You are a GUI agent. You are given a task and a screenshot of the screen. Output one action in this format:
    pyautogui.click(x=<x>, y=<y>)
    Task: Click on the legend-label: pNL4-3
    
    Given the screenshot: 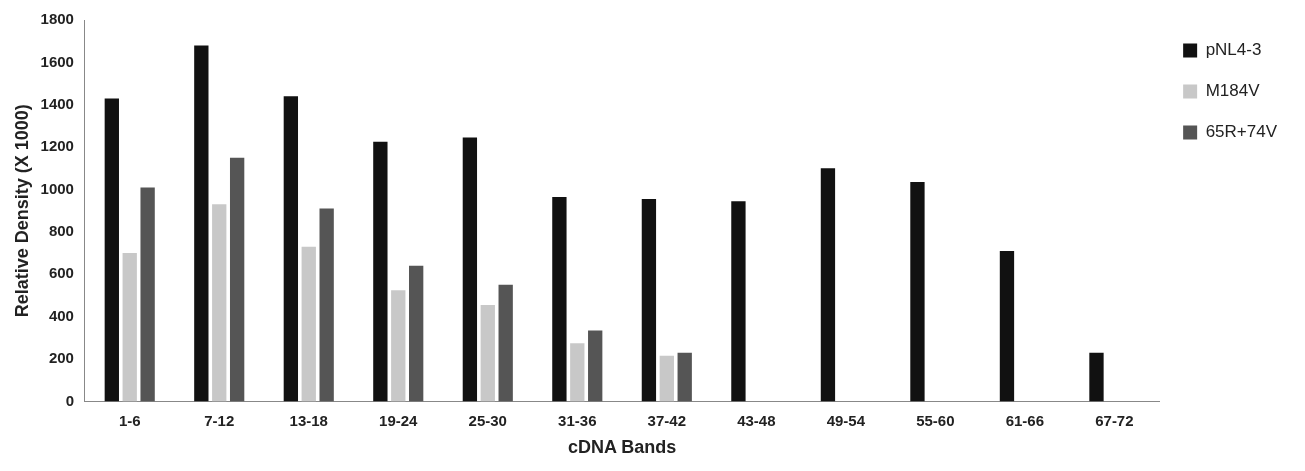 What is the action you would take?
    pyautogui.click(x=1233, y=50)
    